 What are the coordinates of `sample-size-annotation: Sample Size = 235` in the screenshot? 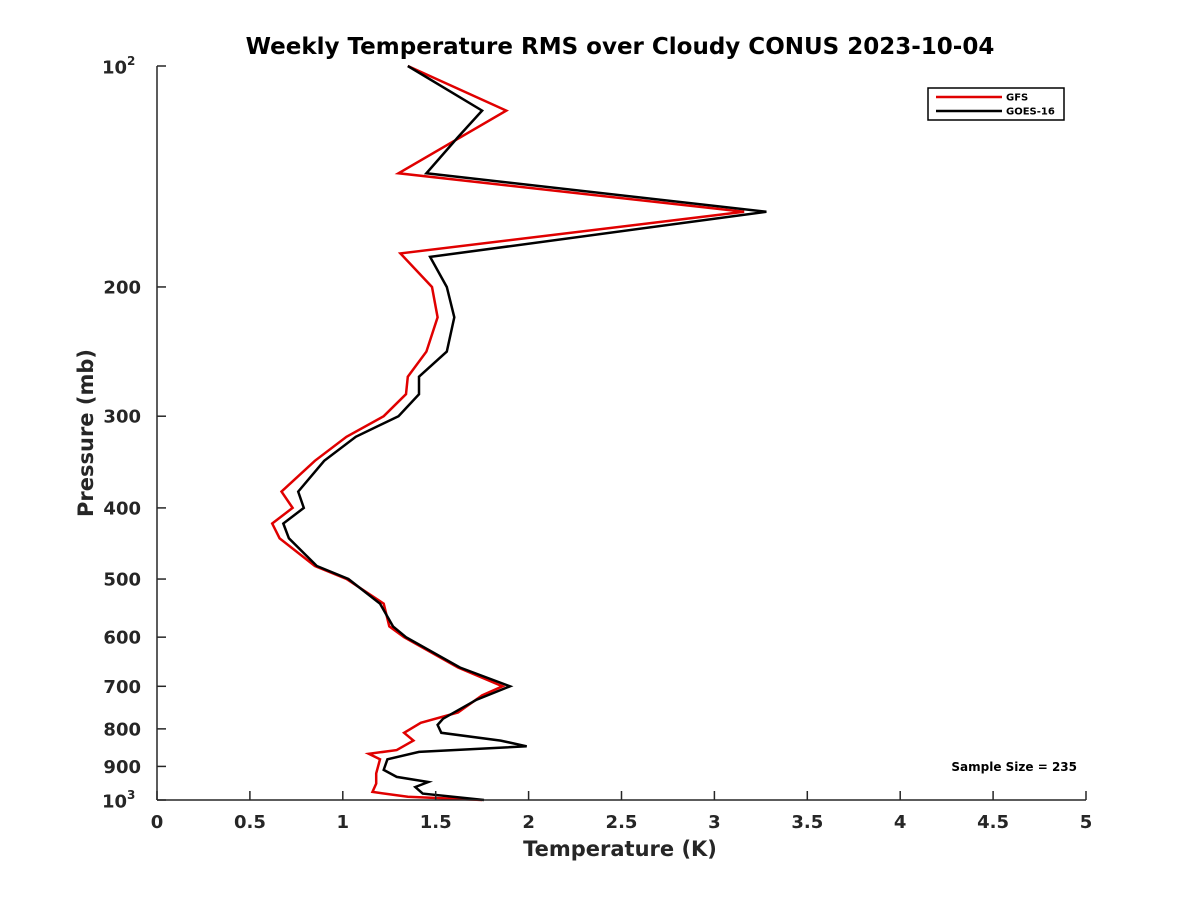 It's located at (1014, 767).